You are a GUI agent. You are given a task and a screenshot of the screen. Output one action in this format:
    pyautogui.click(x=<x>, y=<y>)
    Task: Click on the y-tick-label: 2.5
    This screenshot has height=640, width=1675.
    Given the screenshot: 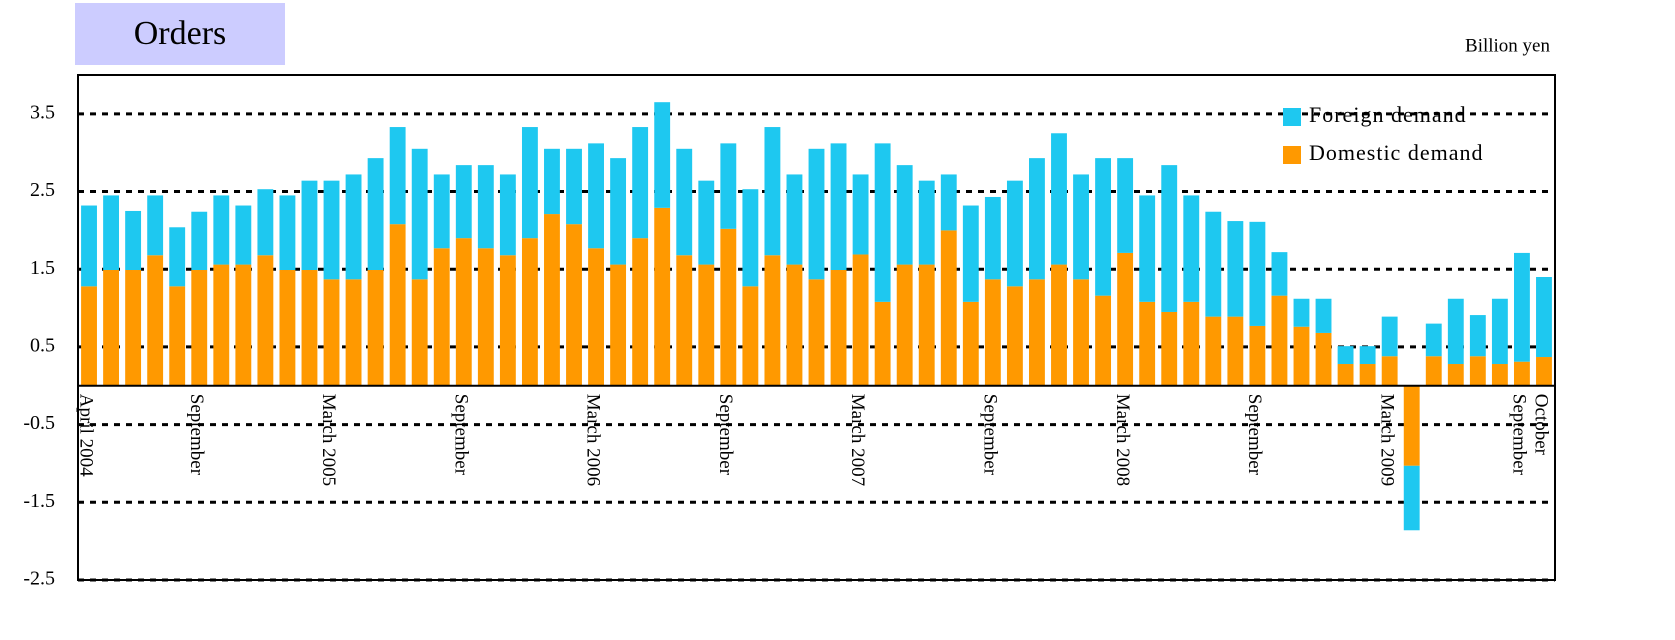 What is the action you would take?
    pyautogui.click(x=42, y=190)
    